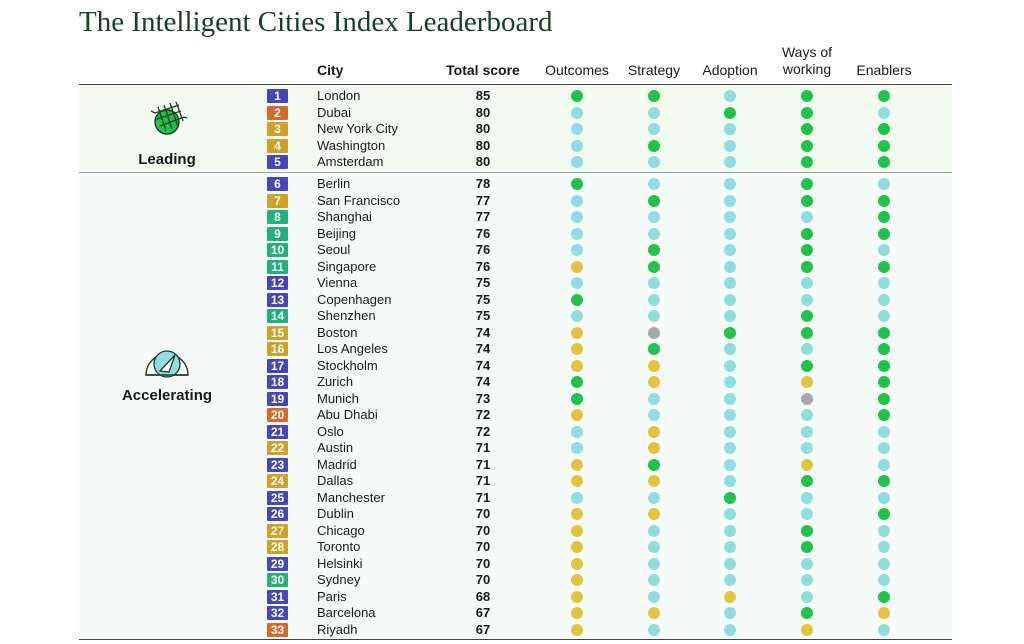  I want to click on table-row: 4 Washington 80, so click(512, 146).